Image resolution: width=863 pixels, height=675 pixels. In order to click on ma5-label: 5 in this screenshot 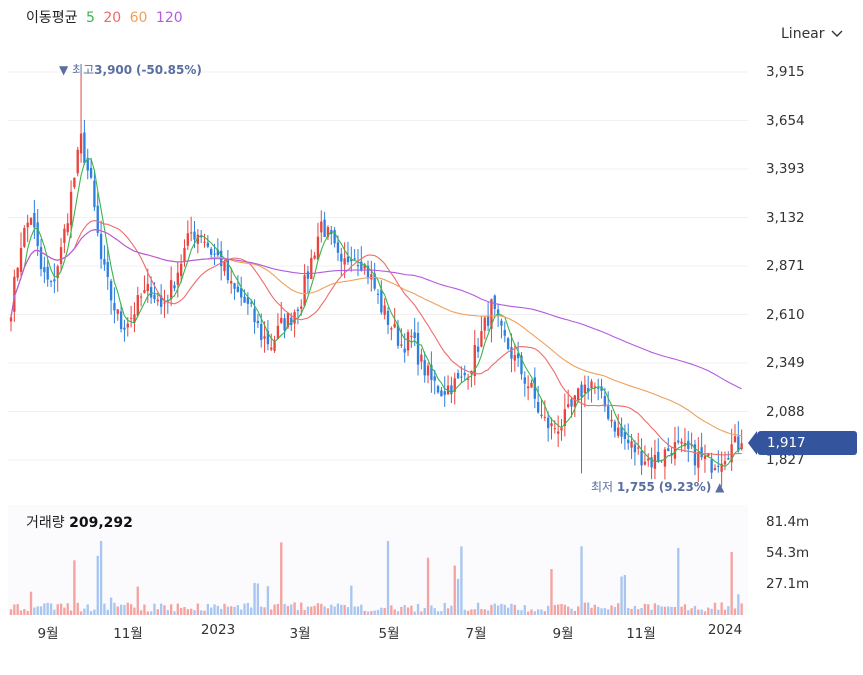, I will do `click(90, 18)`.